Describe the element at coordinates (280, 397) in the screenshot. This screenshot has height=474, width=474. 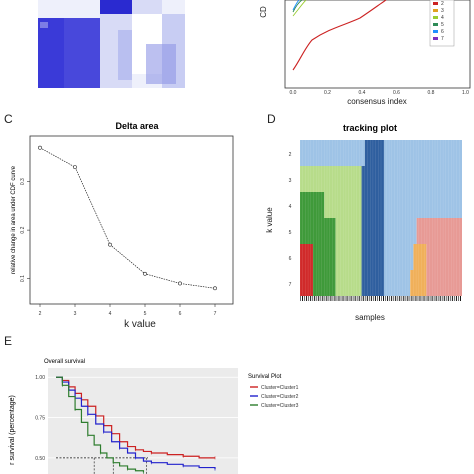
I see `e-legend-label-cluster2: Cluster=Cluster2` at that location.